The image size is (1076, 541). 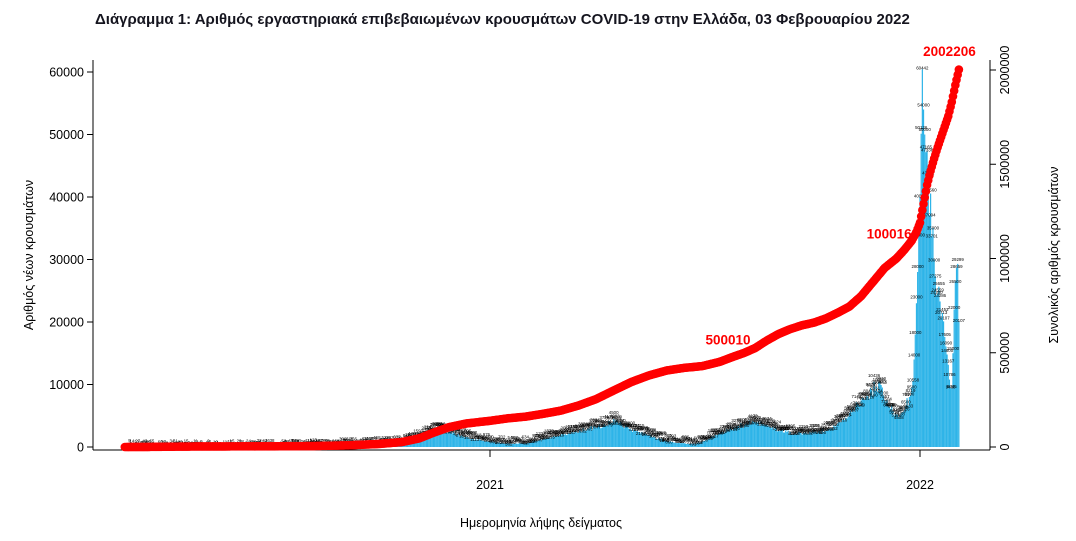 I want to click on svg-text: 2328, so click(x=431, y=427).